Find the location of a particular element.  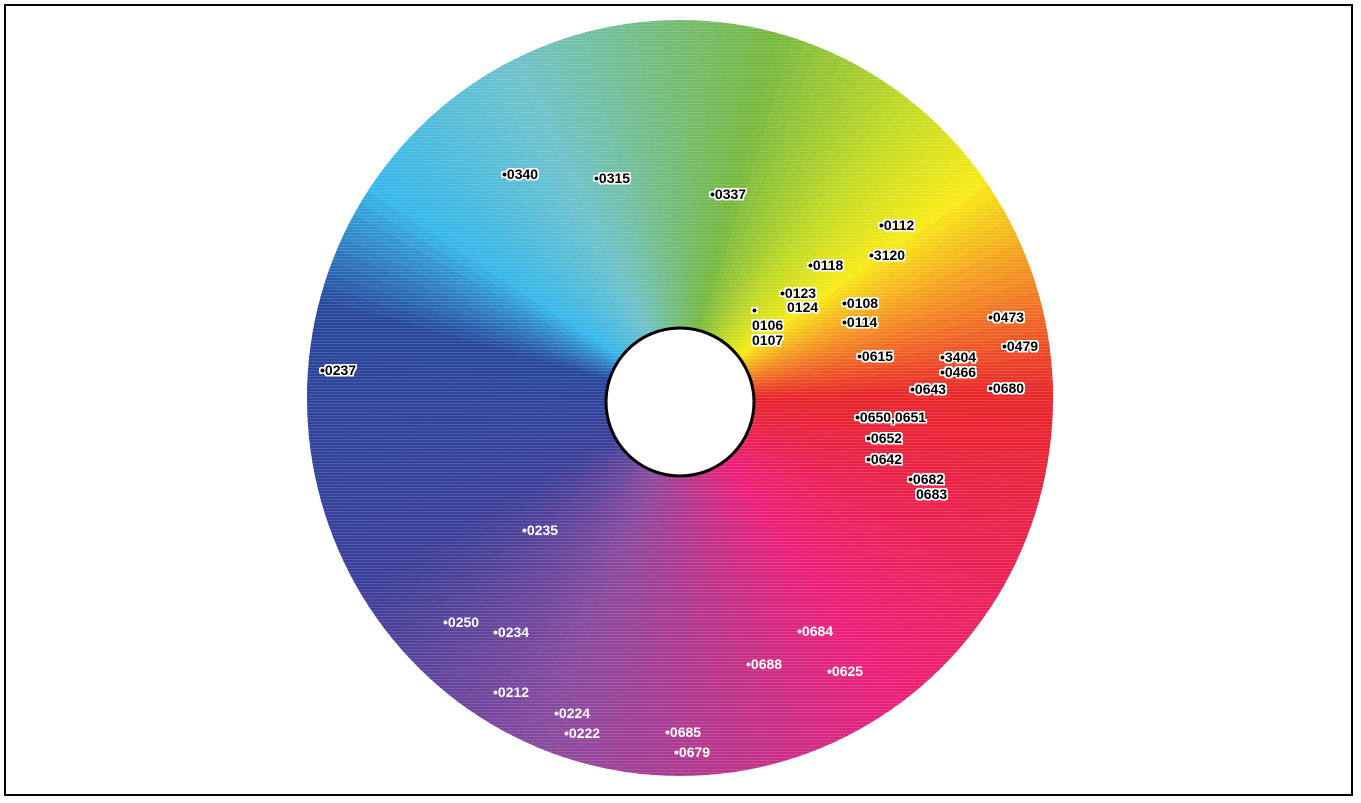

label-0212: •0212 is located at coordinates (511, 692).